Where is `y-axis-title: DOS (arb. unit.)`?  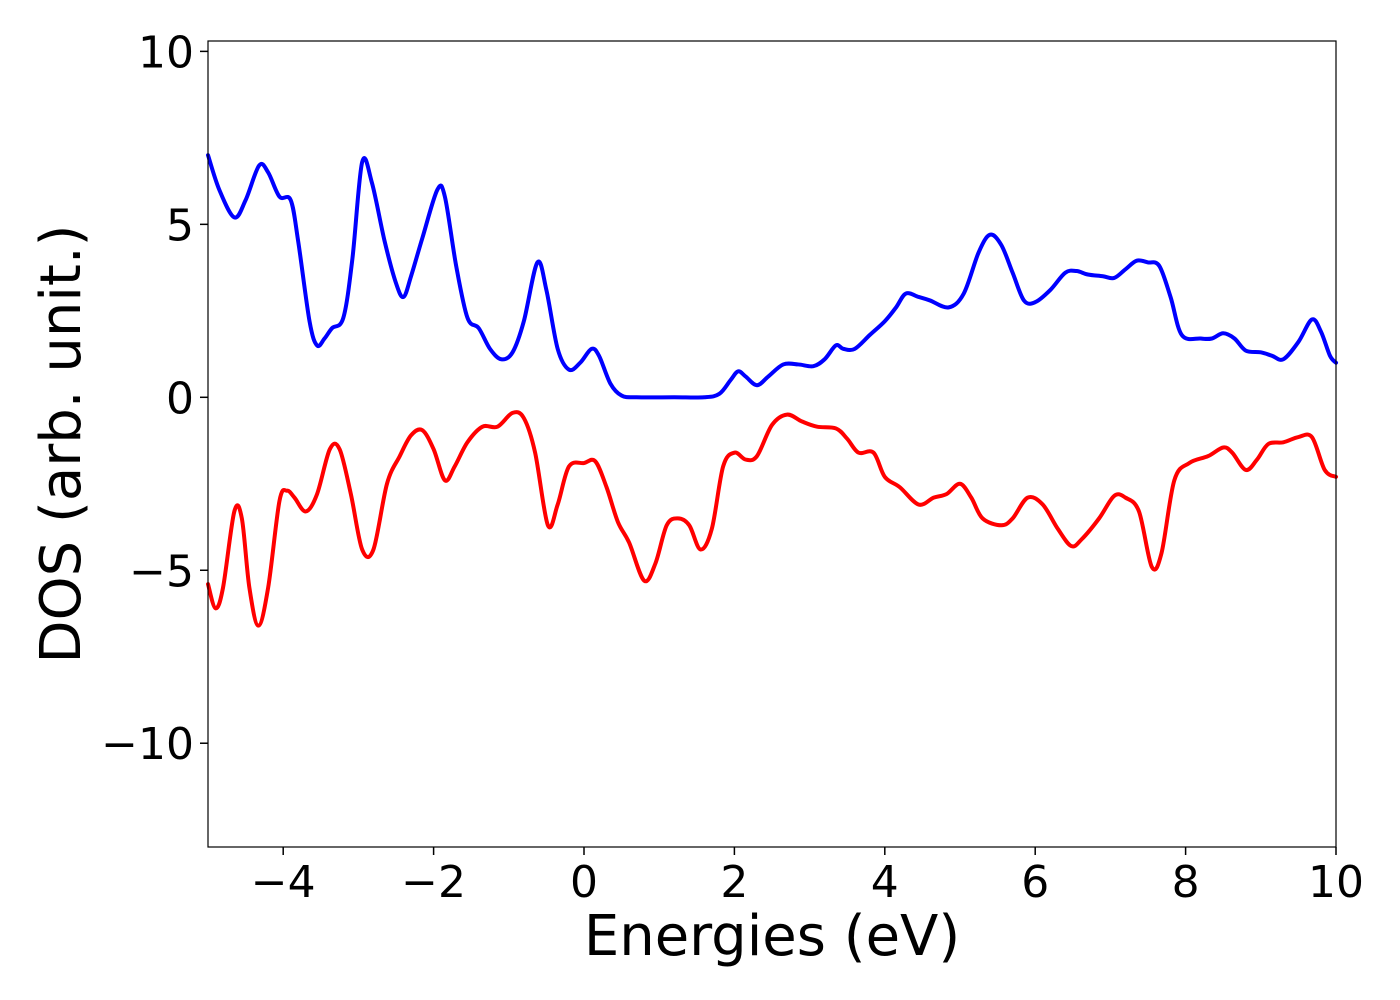 y-axis-title: DOS (arb. unit.) is located at coordinates (61, 443).